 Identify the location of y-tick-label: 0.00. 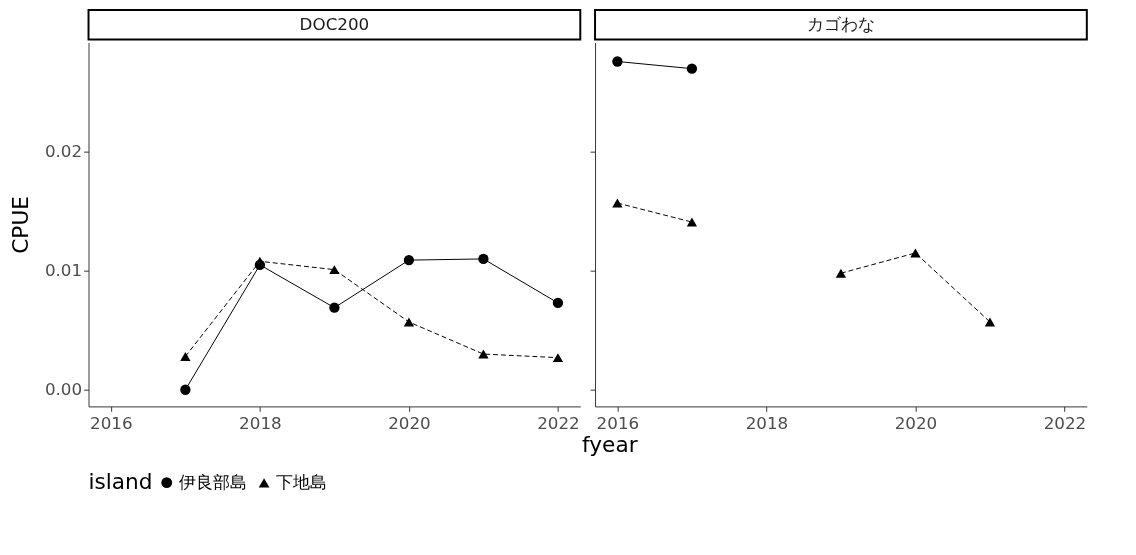
(63, 389).